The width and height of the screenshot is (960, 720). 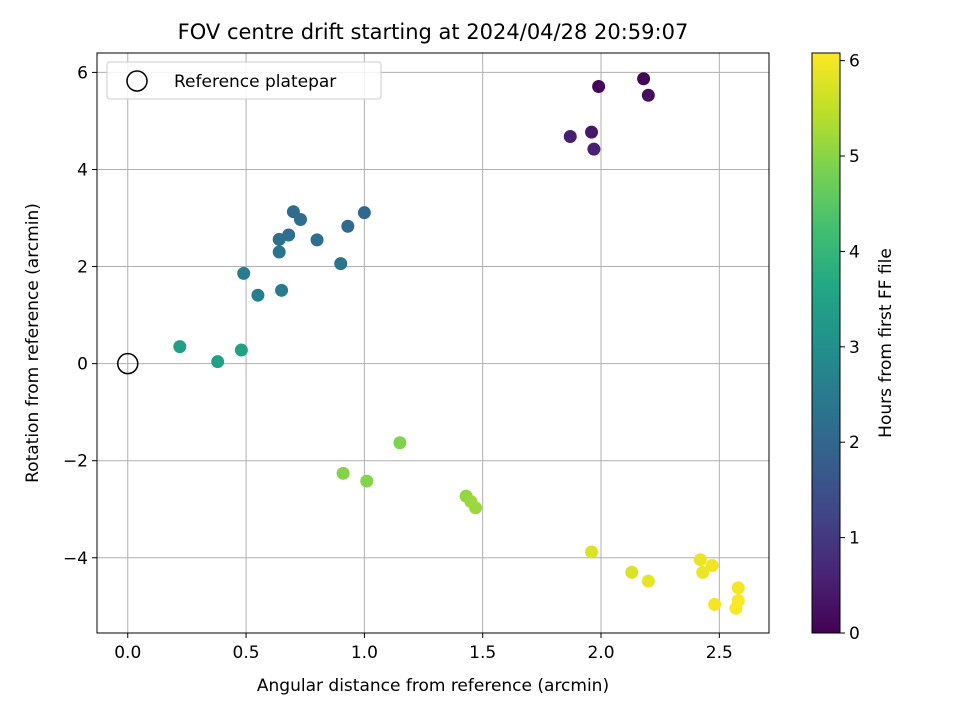 I want to click on colorbar-label: Hours from first FF file, so click(x=886, y=343).